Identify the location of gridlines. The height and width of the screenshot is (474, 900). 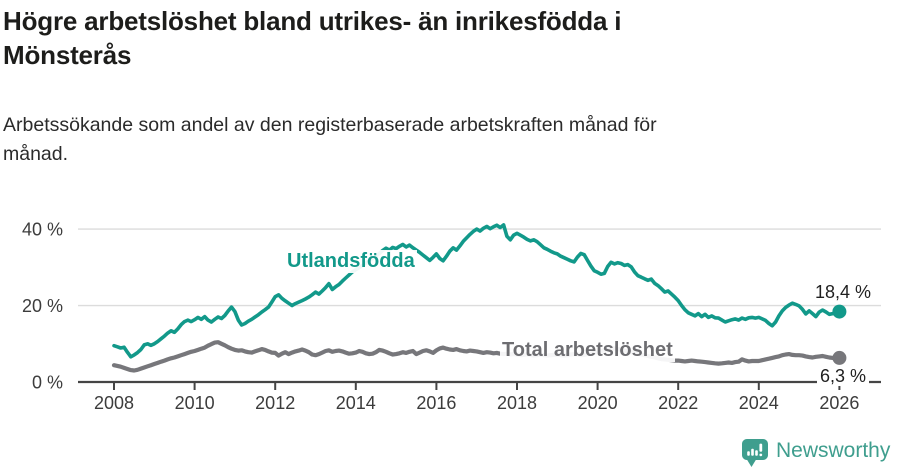
(479, 267).